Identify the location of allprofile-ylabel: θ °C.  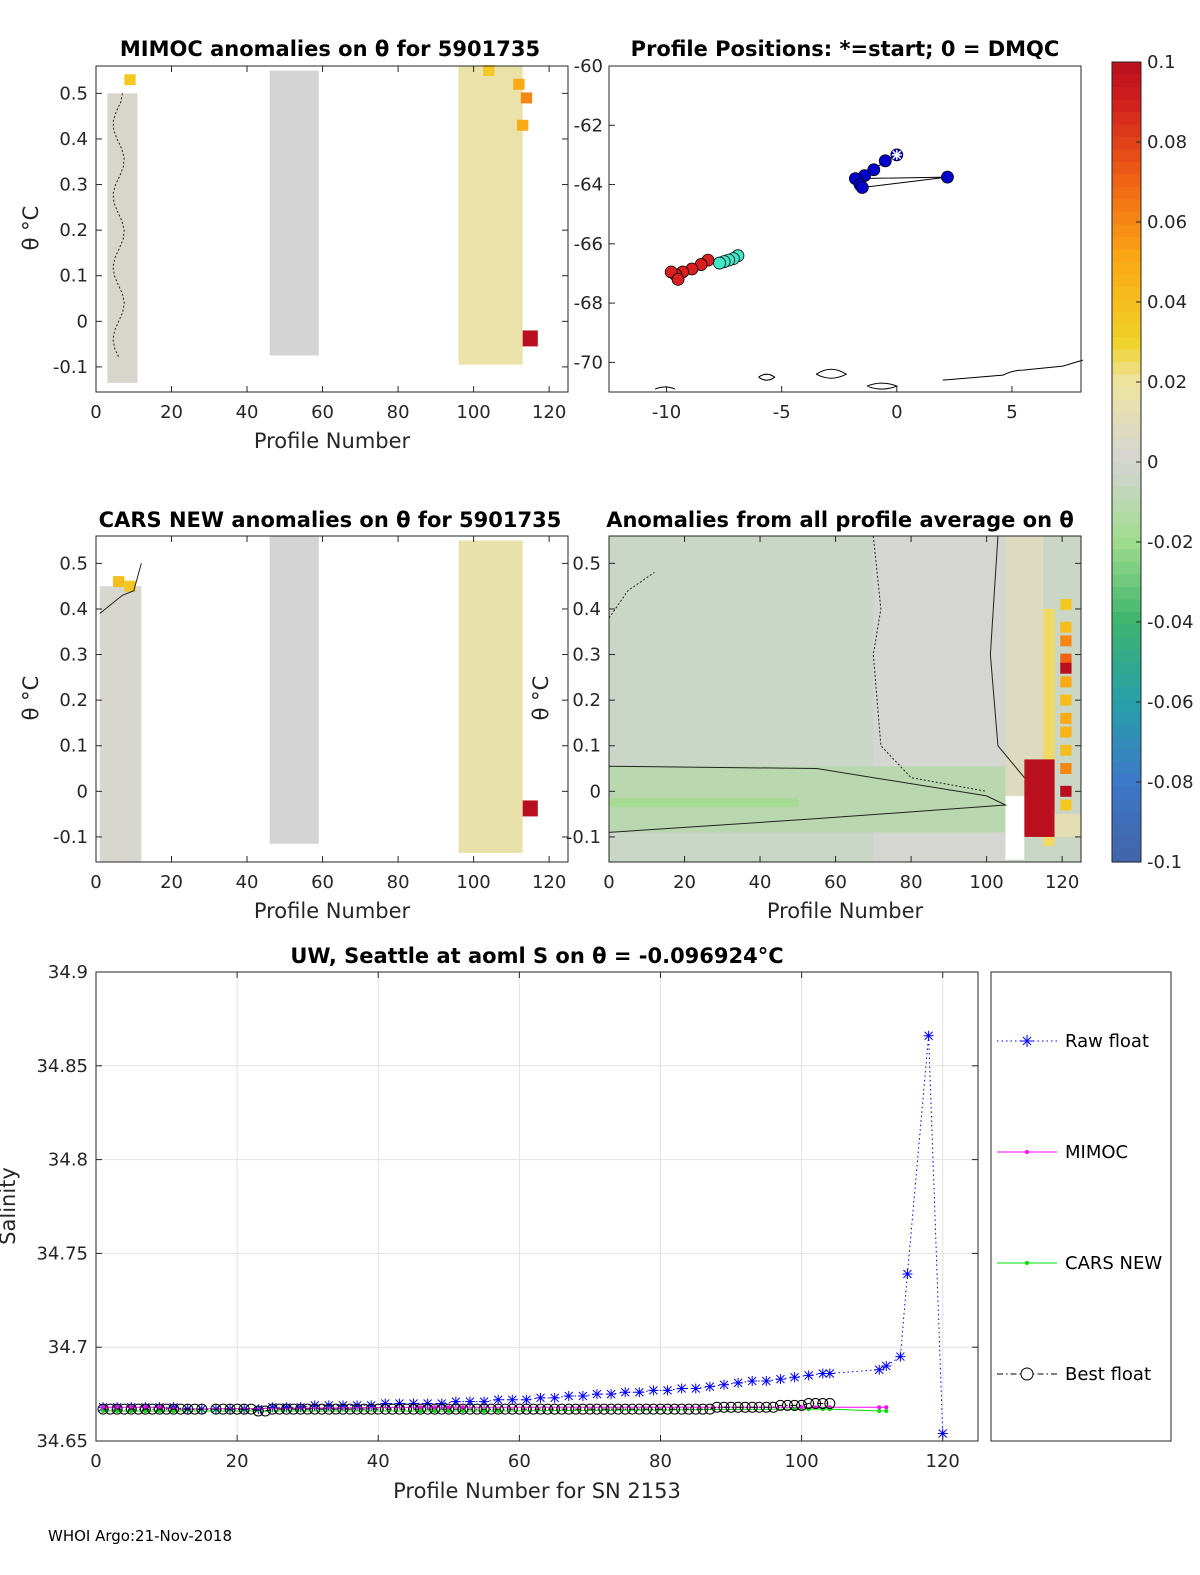
(541, 698).